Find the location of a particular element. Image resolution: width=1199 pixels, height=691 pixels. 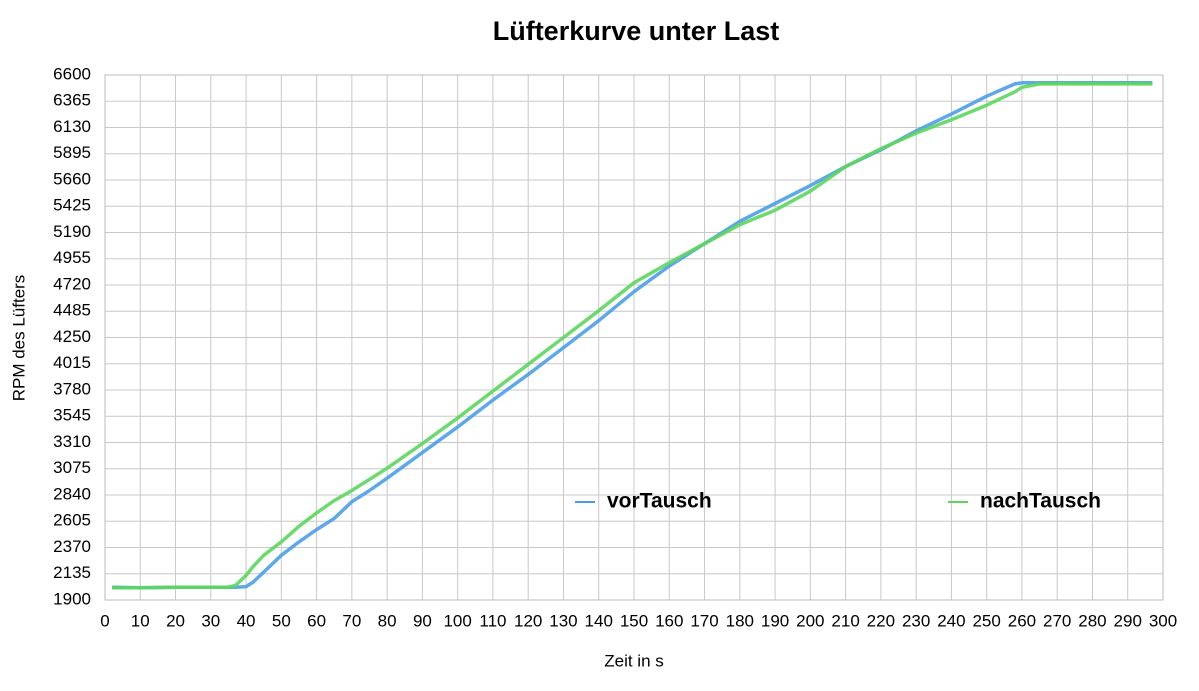

x-tick-label: 280 is located at coordinates (1092, 620).